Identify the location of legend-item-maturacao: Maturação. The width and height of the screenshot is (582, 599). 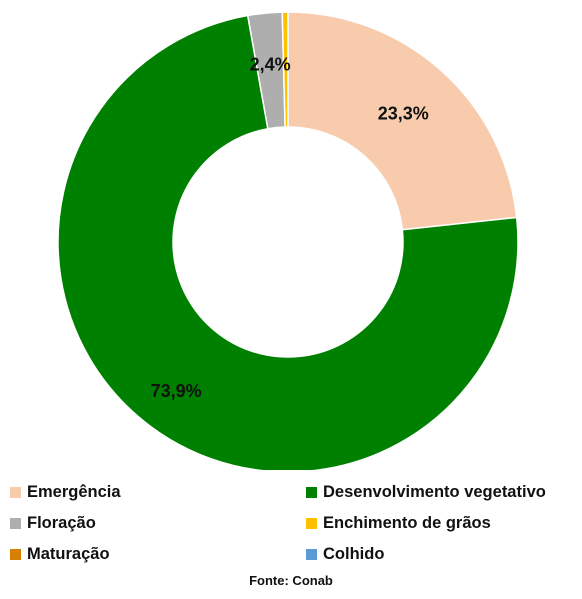
(158, 554).